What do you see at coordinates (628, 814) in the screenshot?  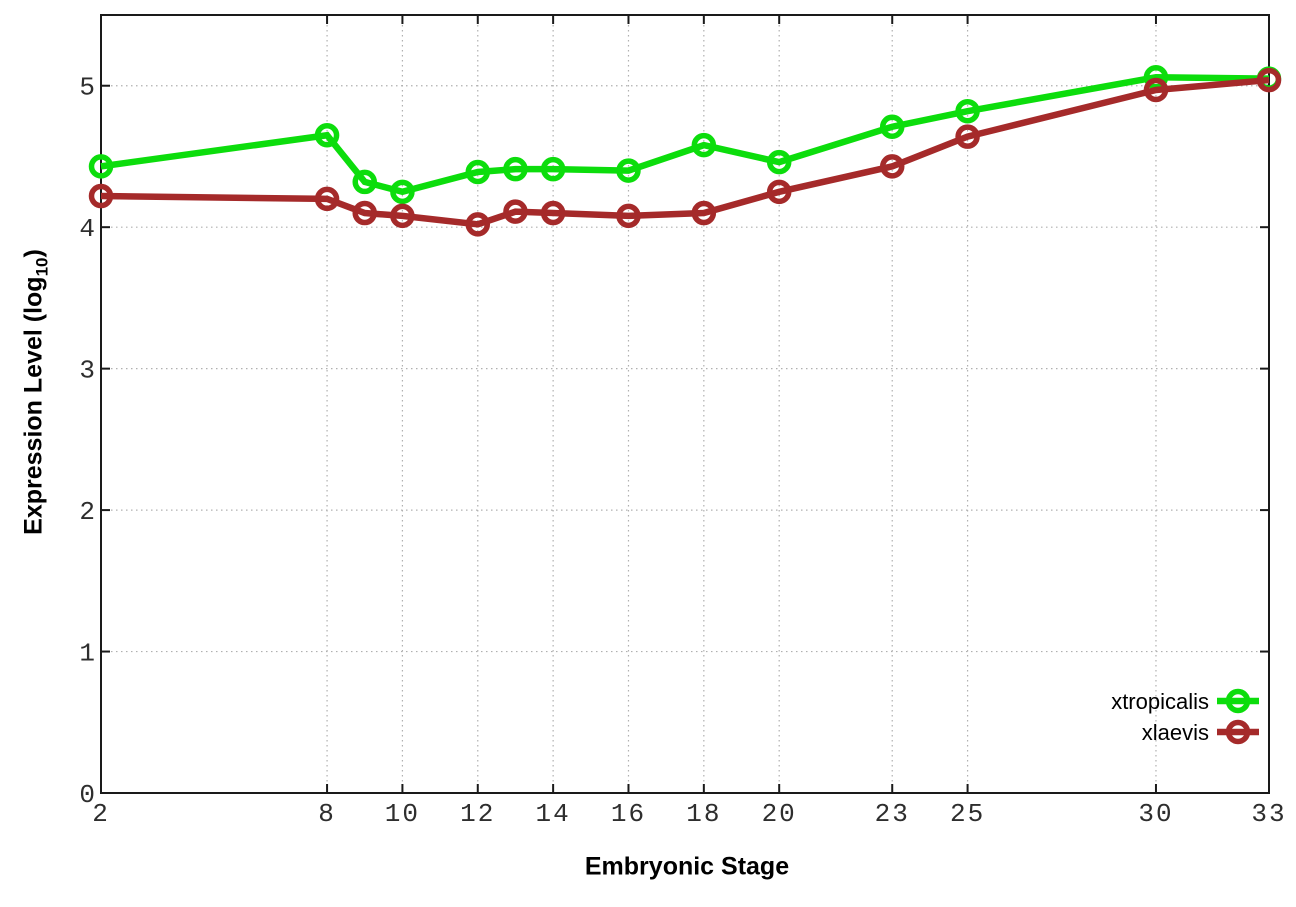 I see `x-tick-label: 16` at bounding box center [628, 814].